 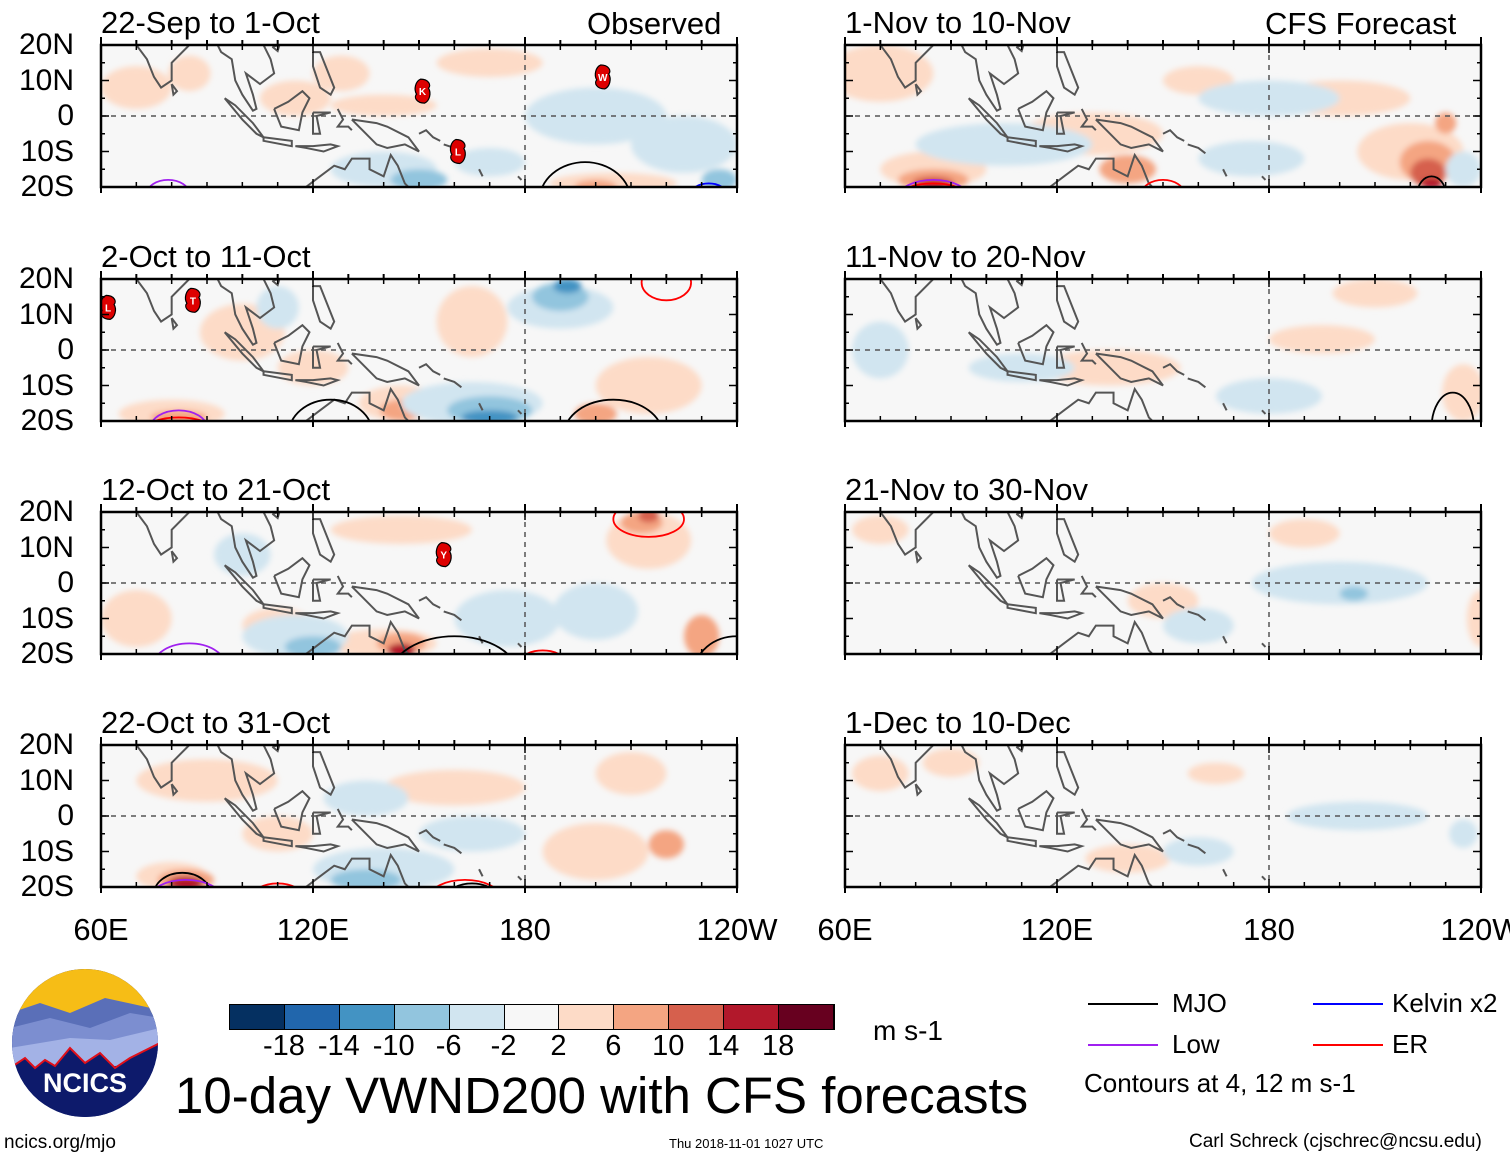 I want to click on tropical-cyclone-icon: K, so click(x=422, y=91).